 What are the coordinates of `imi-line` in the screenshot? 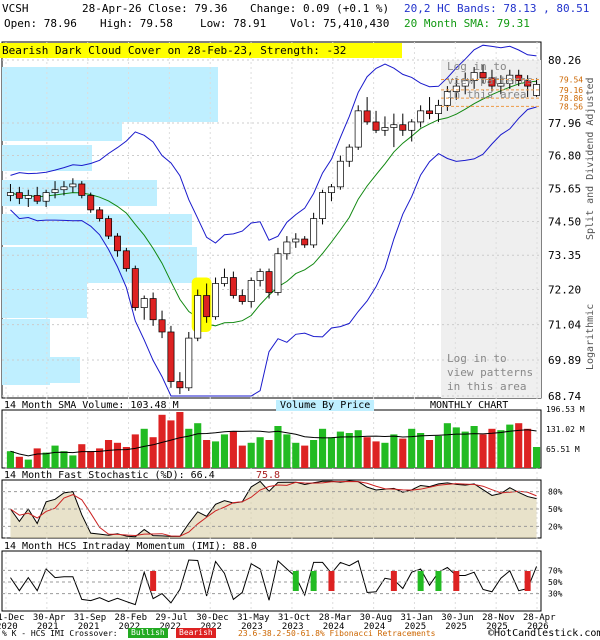 It's located at (274, 582).